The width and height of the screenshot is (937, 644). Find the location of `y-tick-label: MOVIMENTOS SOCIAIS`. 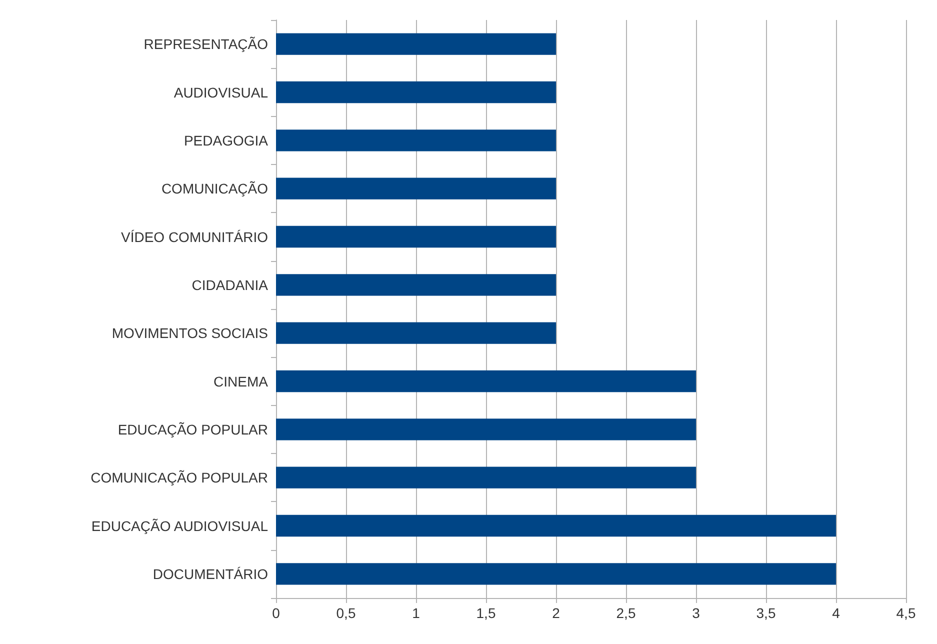

y-tick-label: MOVIMENTOS SOCIAIS is located at coordinates (190, 333).